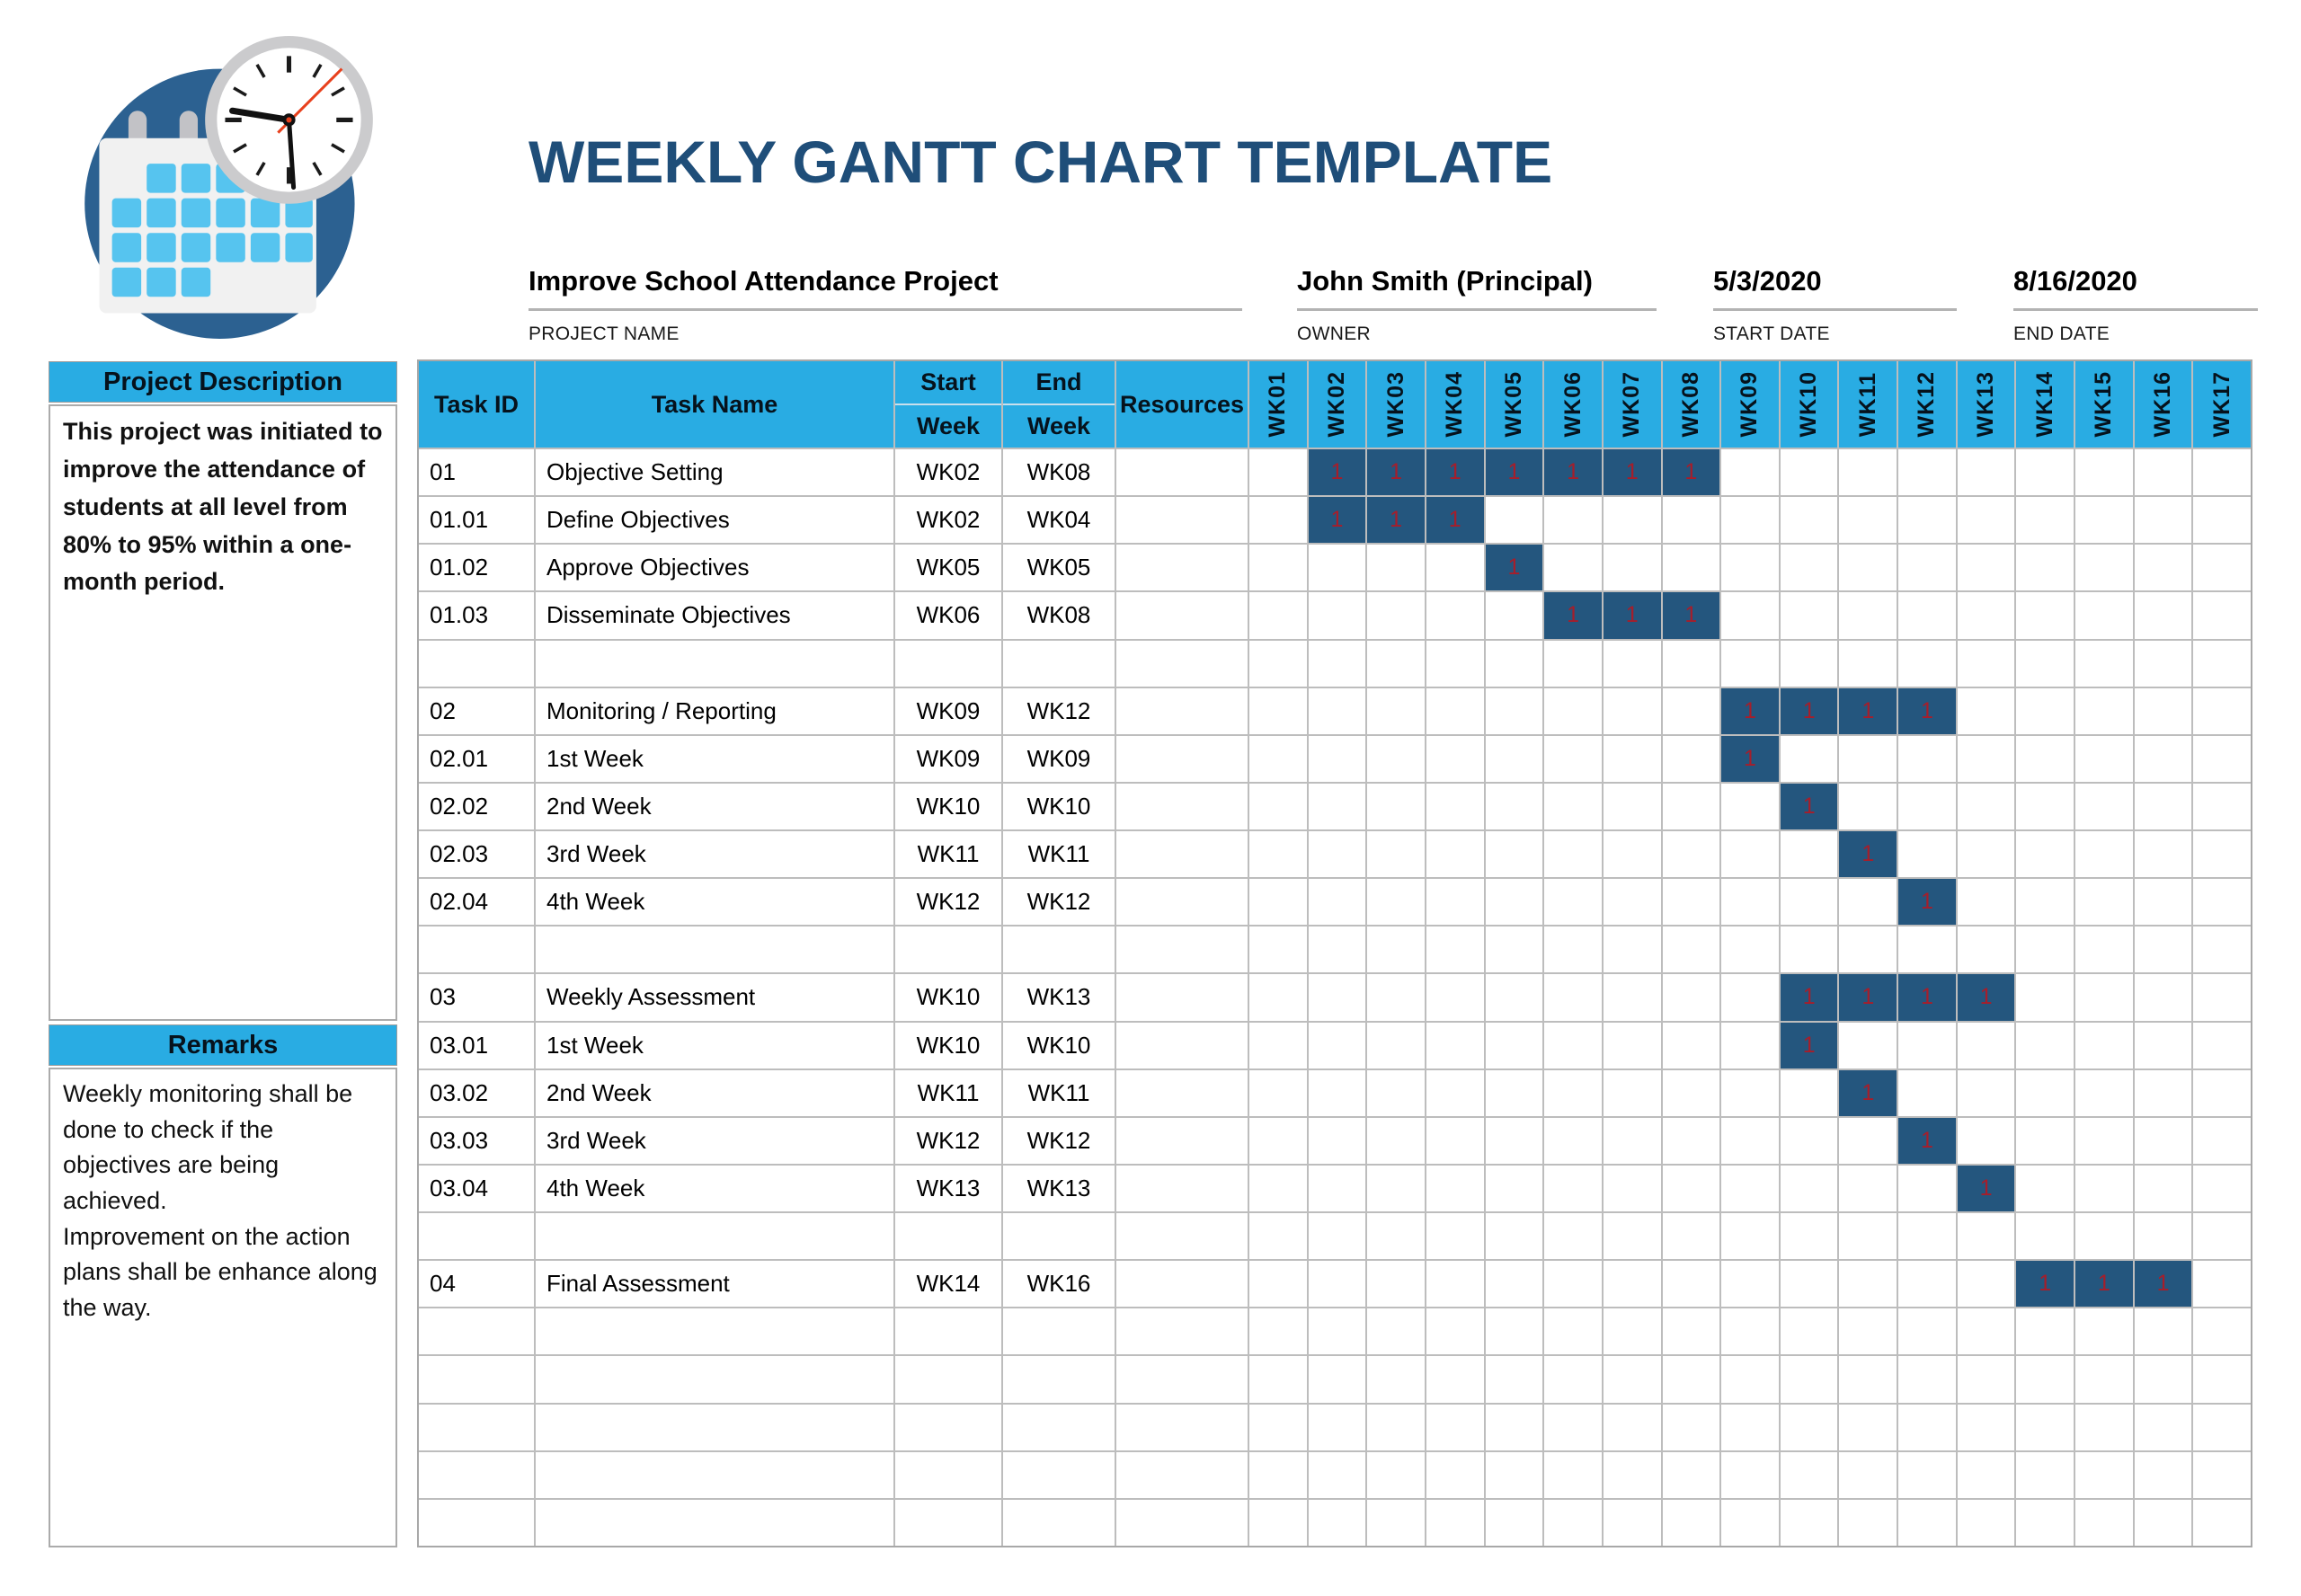  What do you see at coordinates (714, 615) in the screenshot?
I see `task-name-cell: Disseminate Objectives` at bounding box center [714, 615].